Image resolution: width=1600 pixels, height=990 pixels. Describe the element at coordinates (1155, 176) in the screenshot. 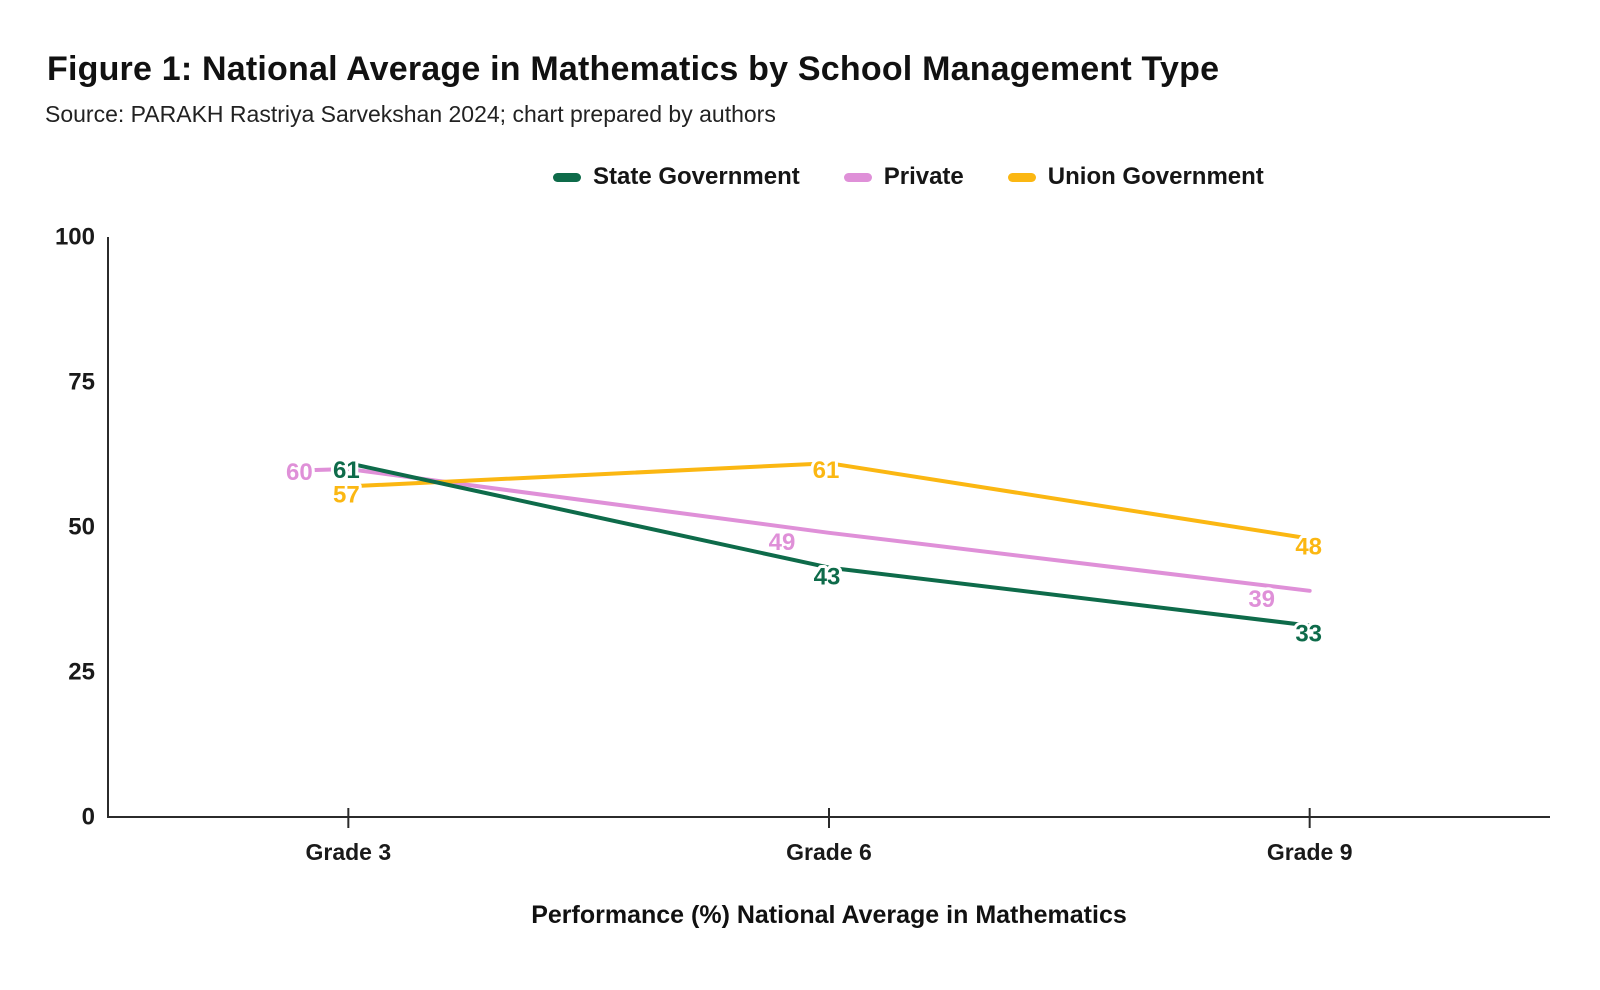

I see `legend-item-label: Union Government` at that location.